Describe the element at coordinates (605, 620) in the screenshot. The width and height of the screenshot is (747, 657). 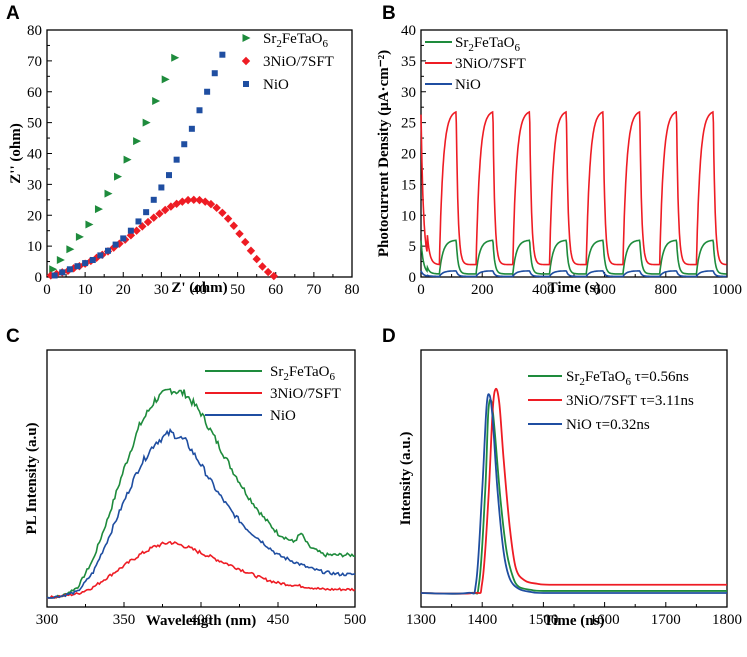
I see `panel-d-xtick-label: 1600` at that location.